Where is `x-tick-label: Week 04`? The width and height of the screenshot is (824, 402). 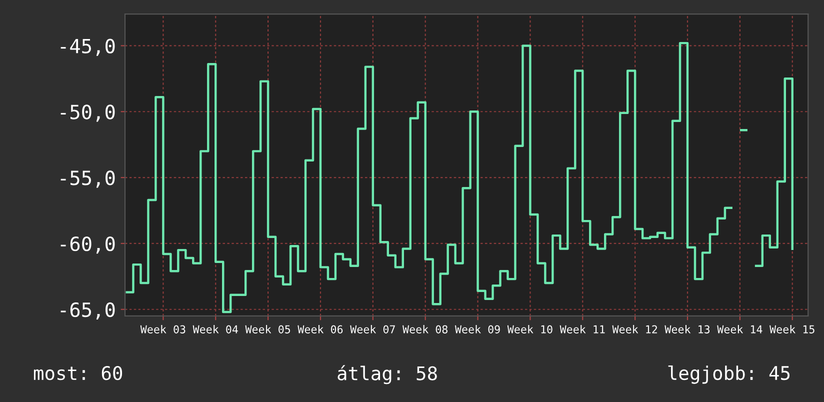 x-tick-label: Week 04 is located at coordinates (215, 329).